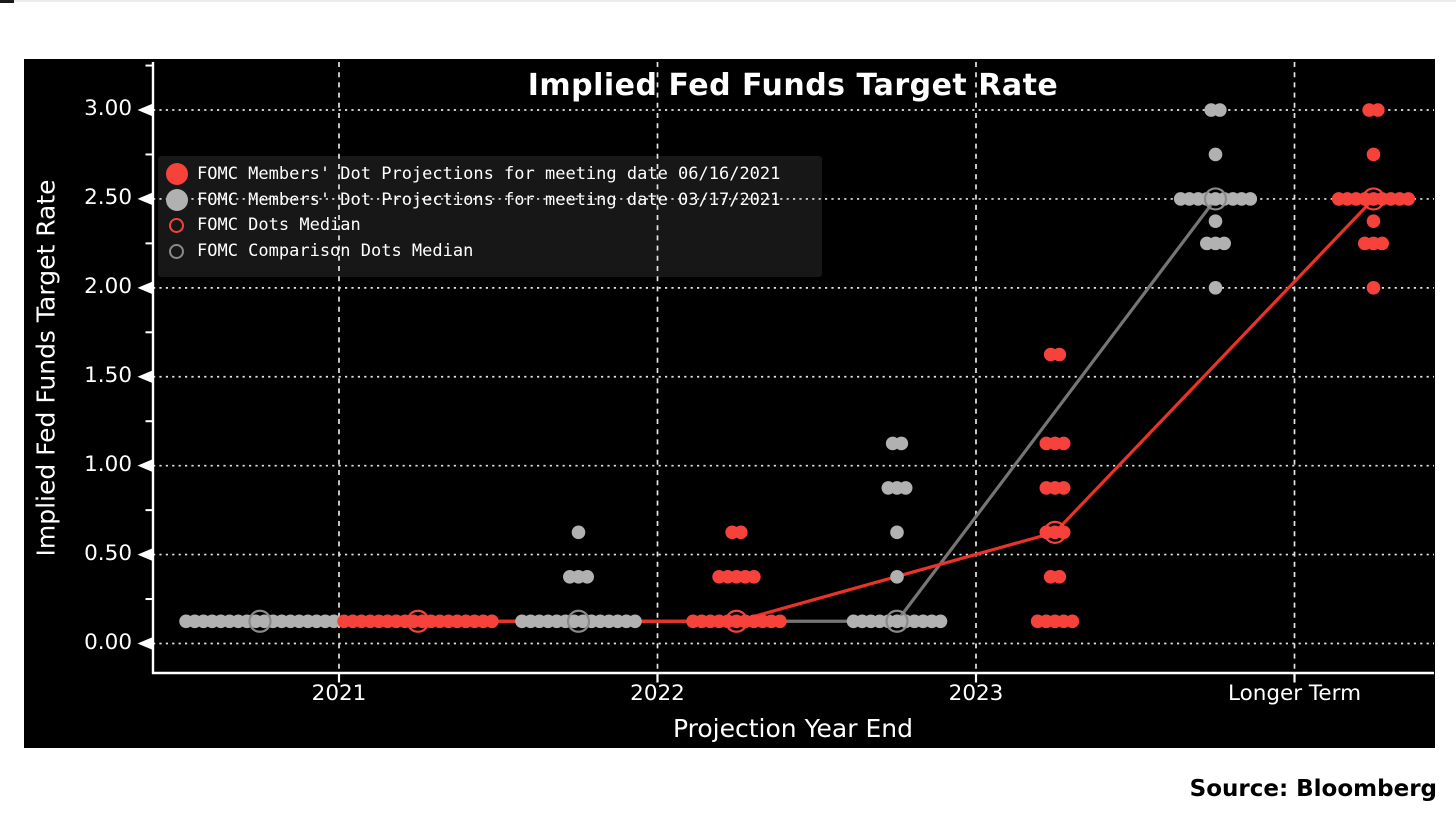  Describe the element at coordinates (1313, 789) in the screenshot. I see `source-note: Source: Bloomberg` at that location.